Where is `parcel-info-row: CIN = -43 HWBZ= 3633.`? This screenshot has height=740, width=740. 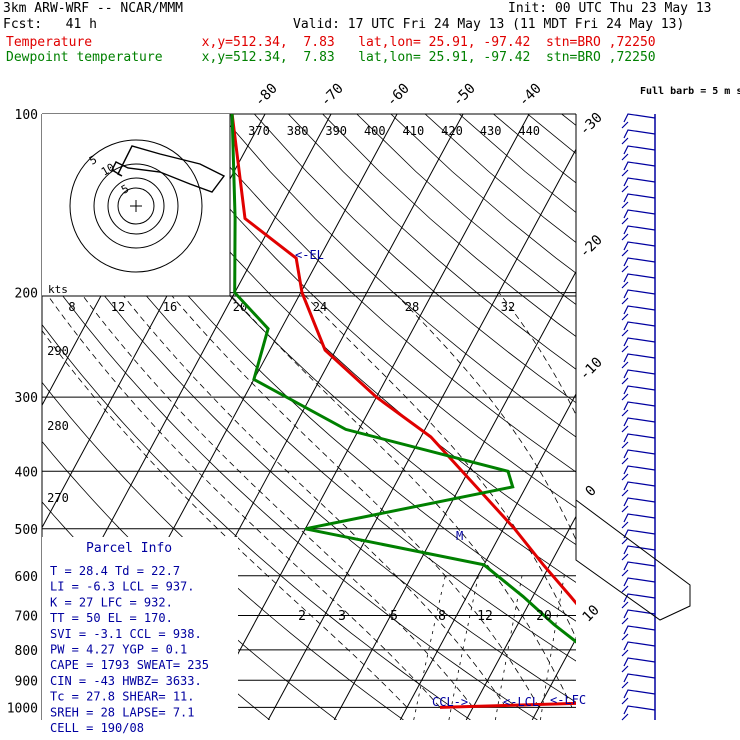 parcel-info-row: CIN = -43 HWBZ= 3633. is located at coordinates (126, 681).